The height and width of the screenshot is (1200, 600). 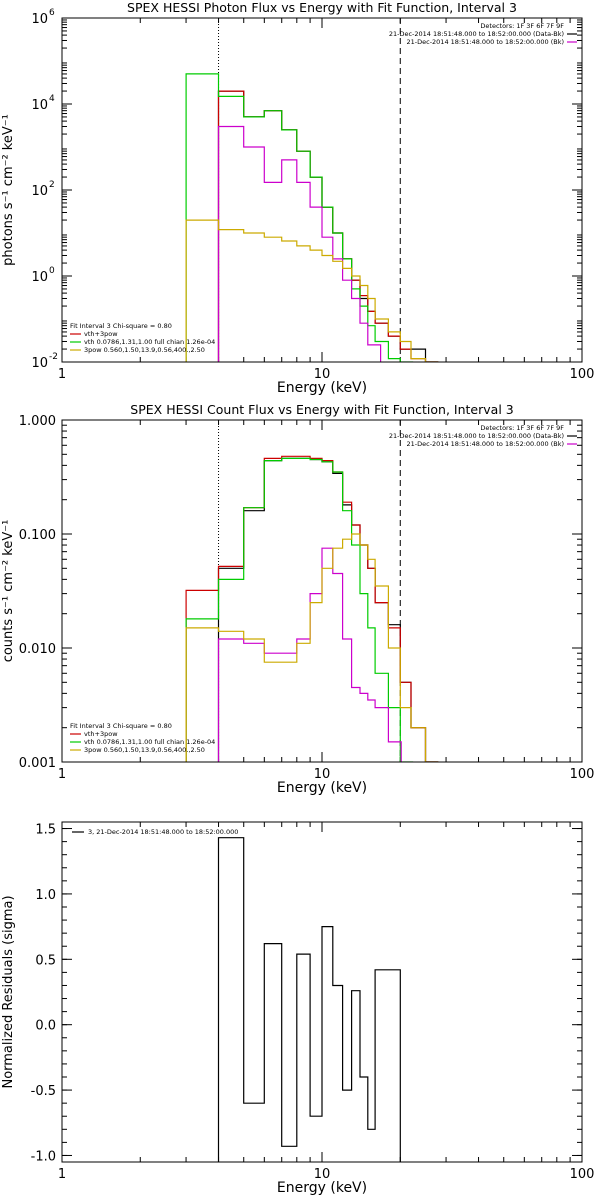 What do you see at coordinates (37, 535) in the screenshot?
I see `y-tick-label: 0.100` at bounding box center [37, 535].